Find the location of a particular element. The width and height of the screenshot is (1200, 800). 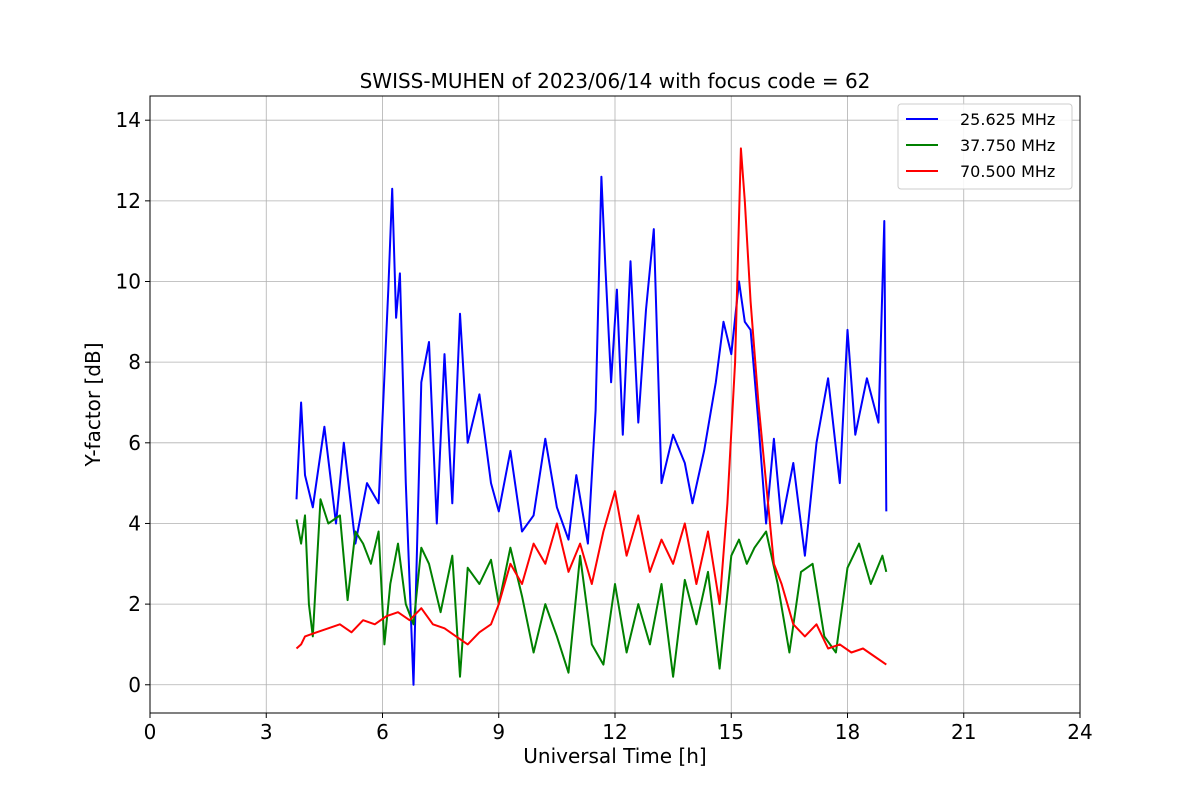

x-tick-label: 24 is located at coordinates (1079, 732).